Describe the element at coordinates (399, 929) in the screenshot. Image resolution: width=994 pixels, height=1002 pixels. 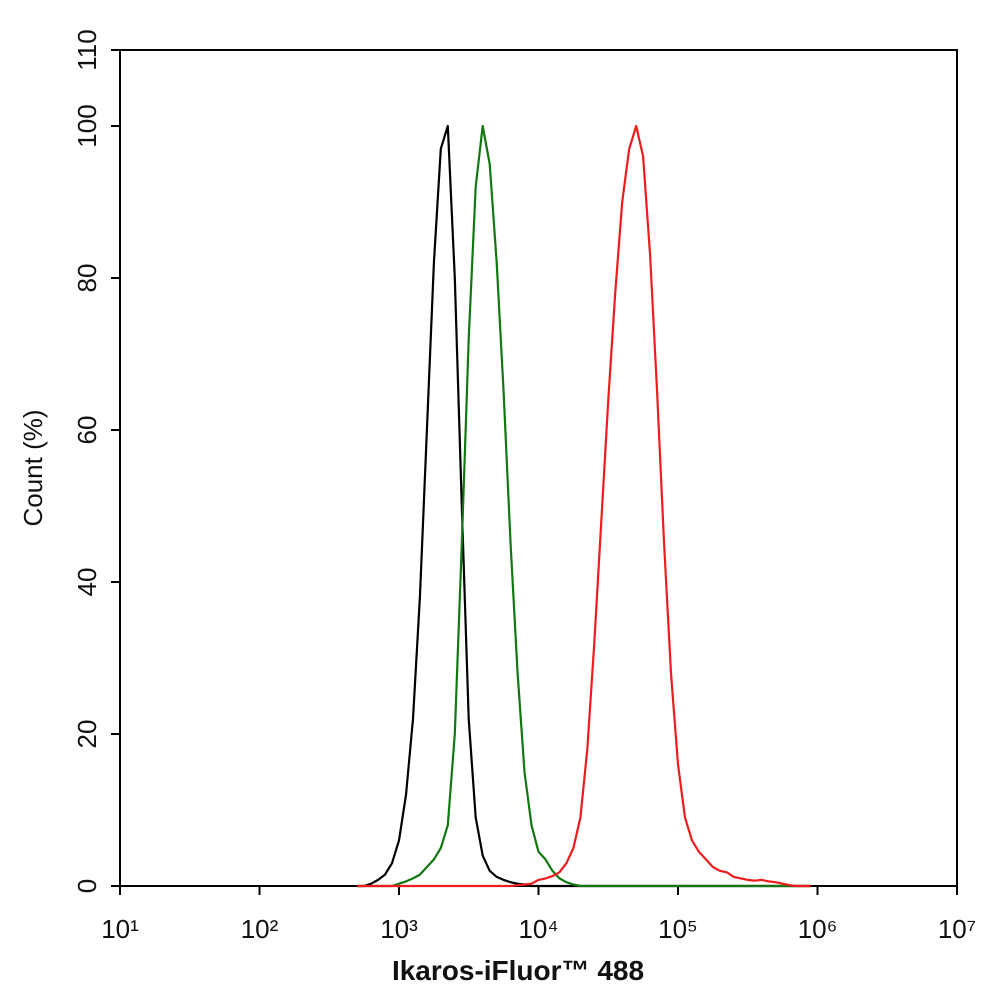
I see `x-tick-label: 10³` at that location.